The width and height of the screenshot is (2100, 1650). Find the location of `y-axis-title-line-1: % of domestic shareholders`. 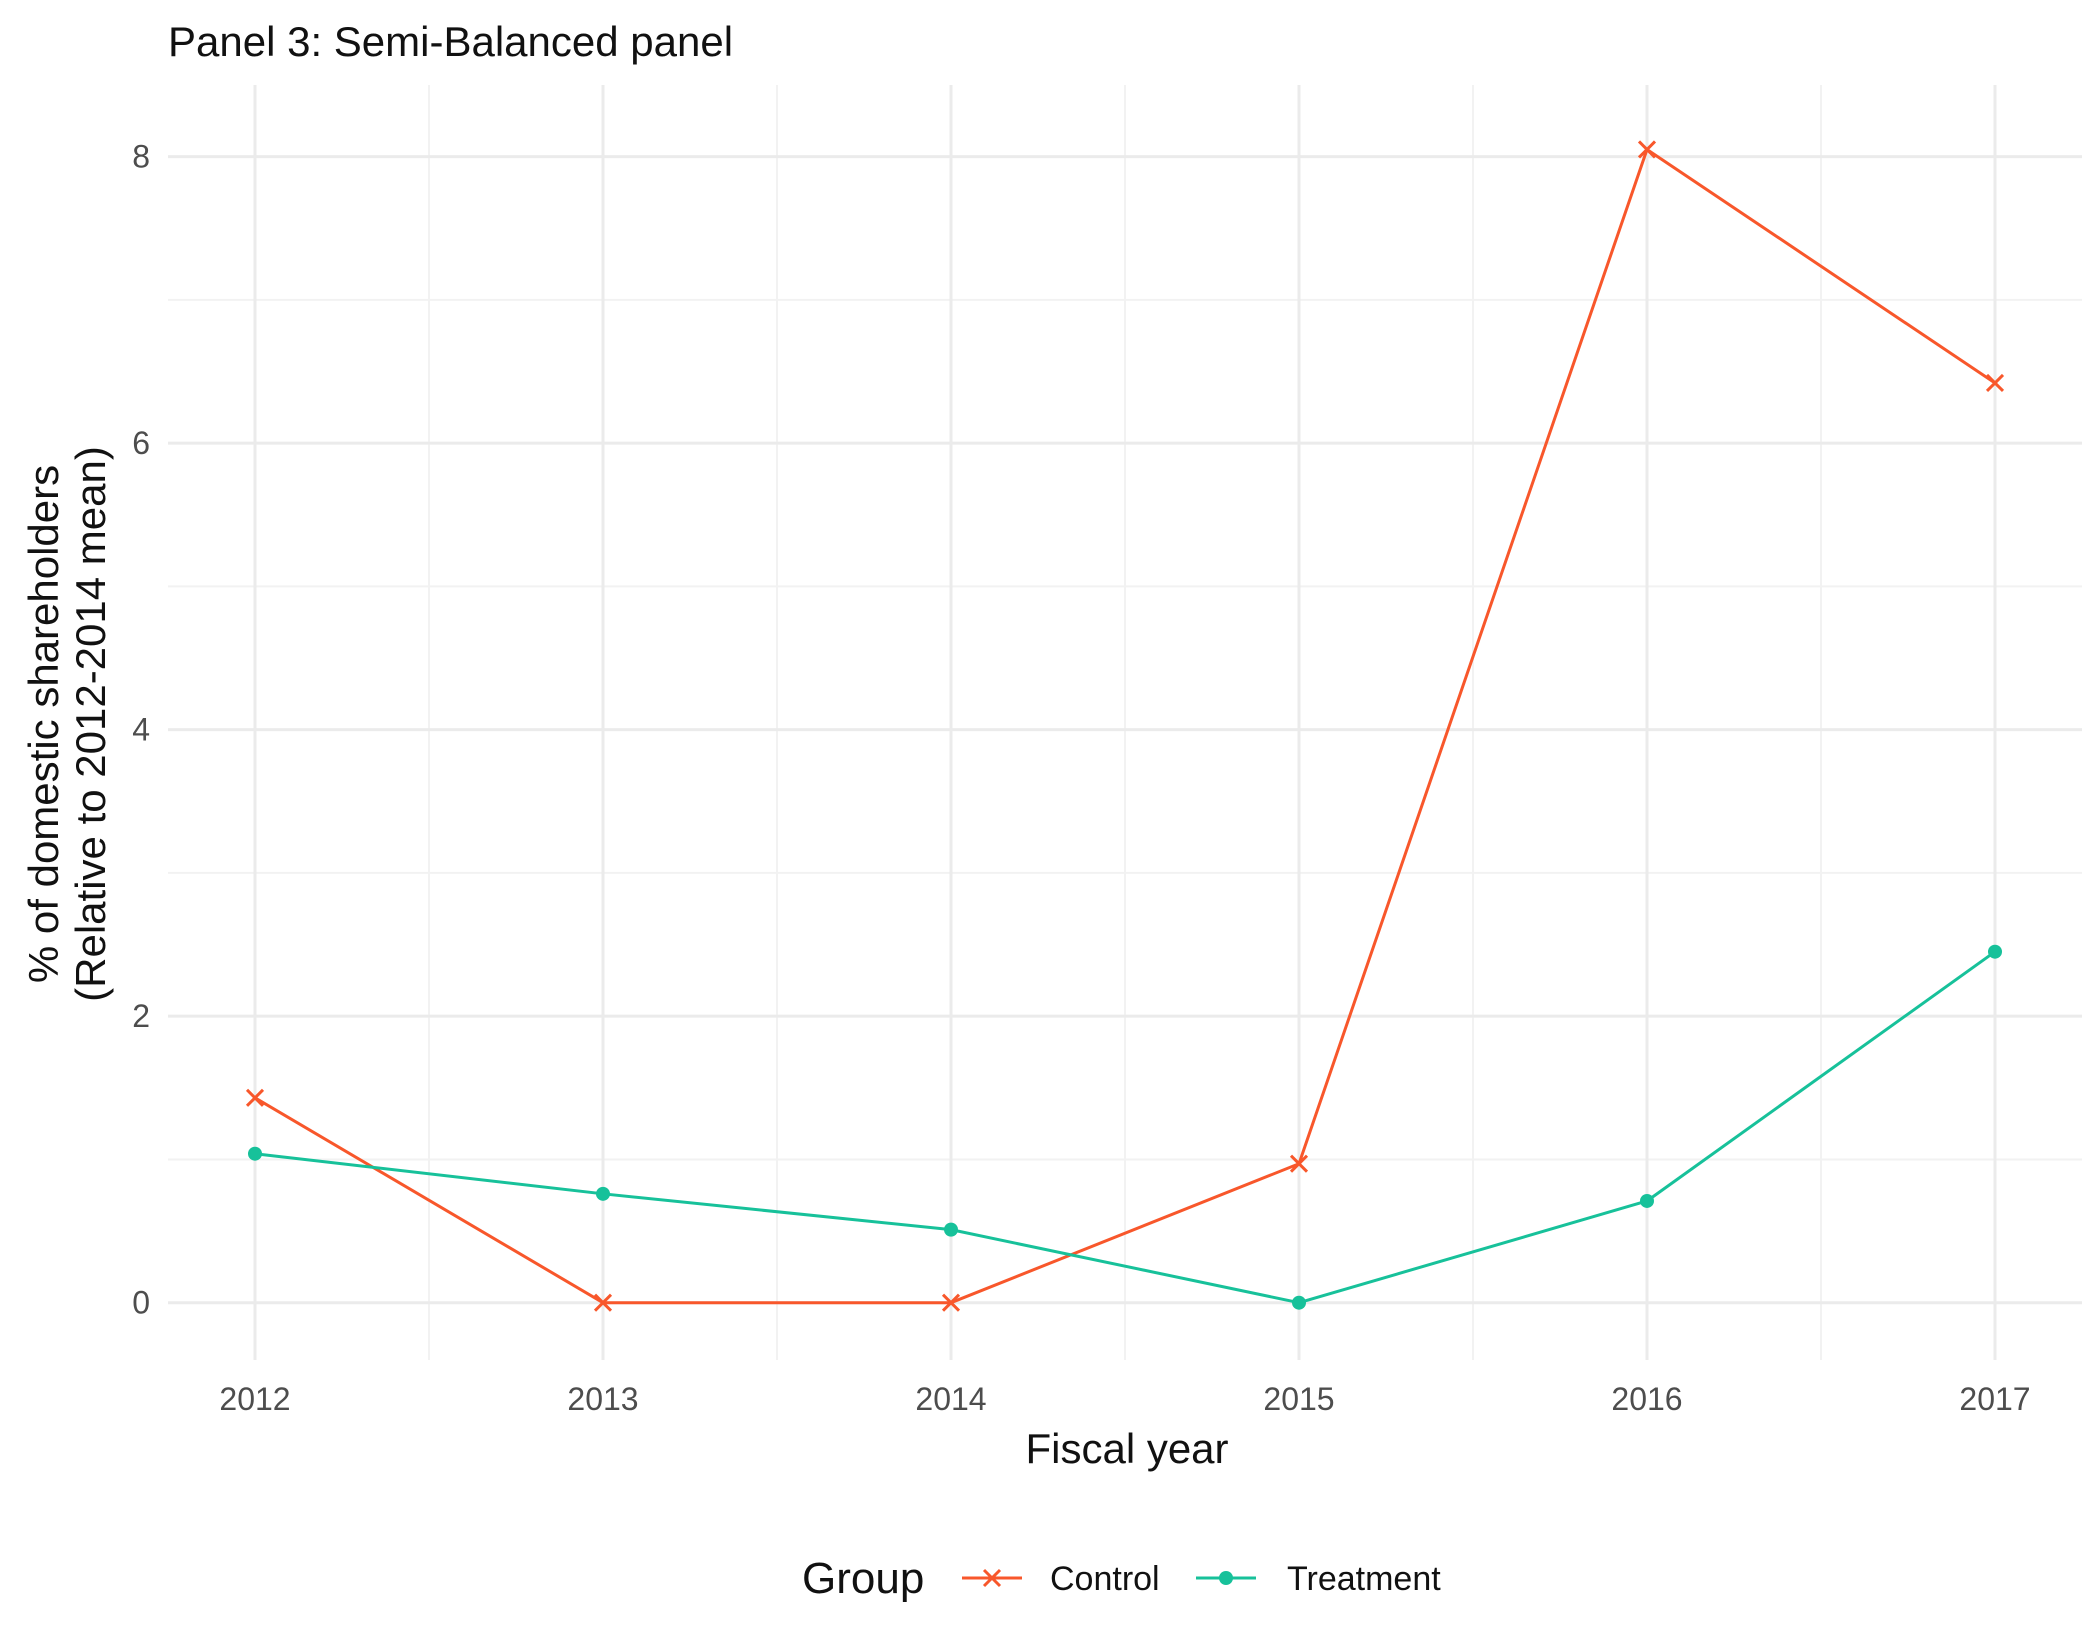

y-axis-title-line-1: % of domestic shareholders is located at coordinates (43, 724).